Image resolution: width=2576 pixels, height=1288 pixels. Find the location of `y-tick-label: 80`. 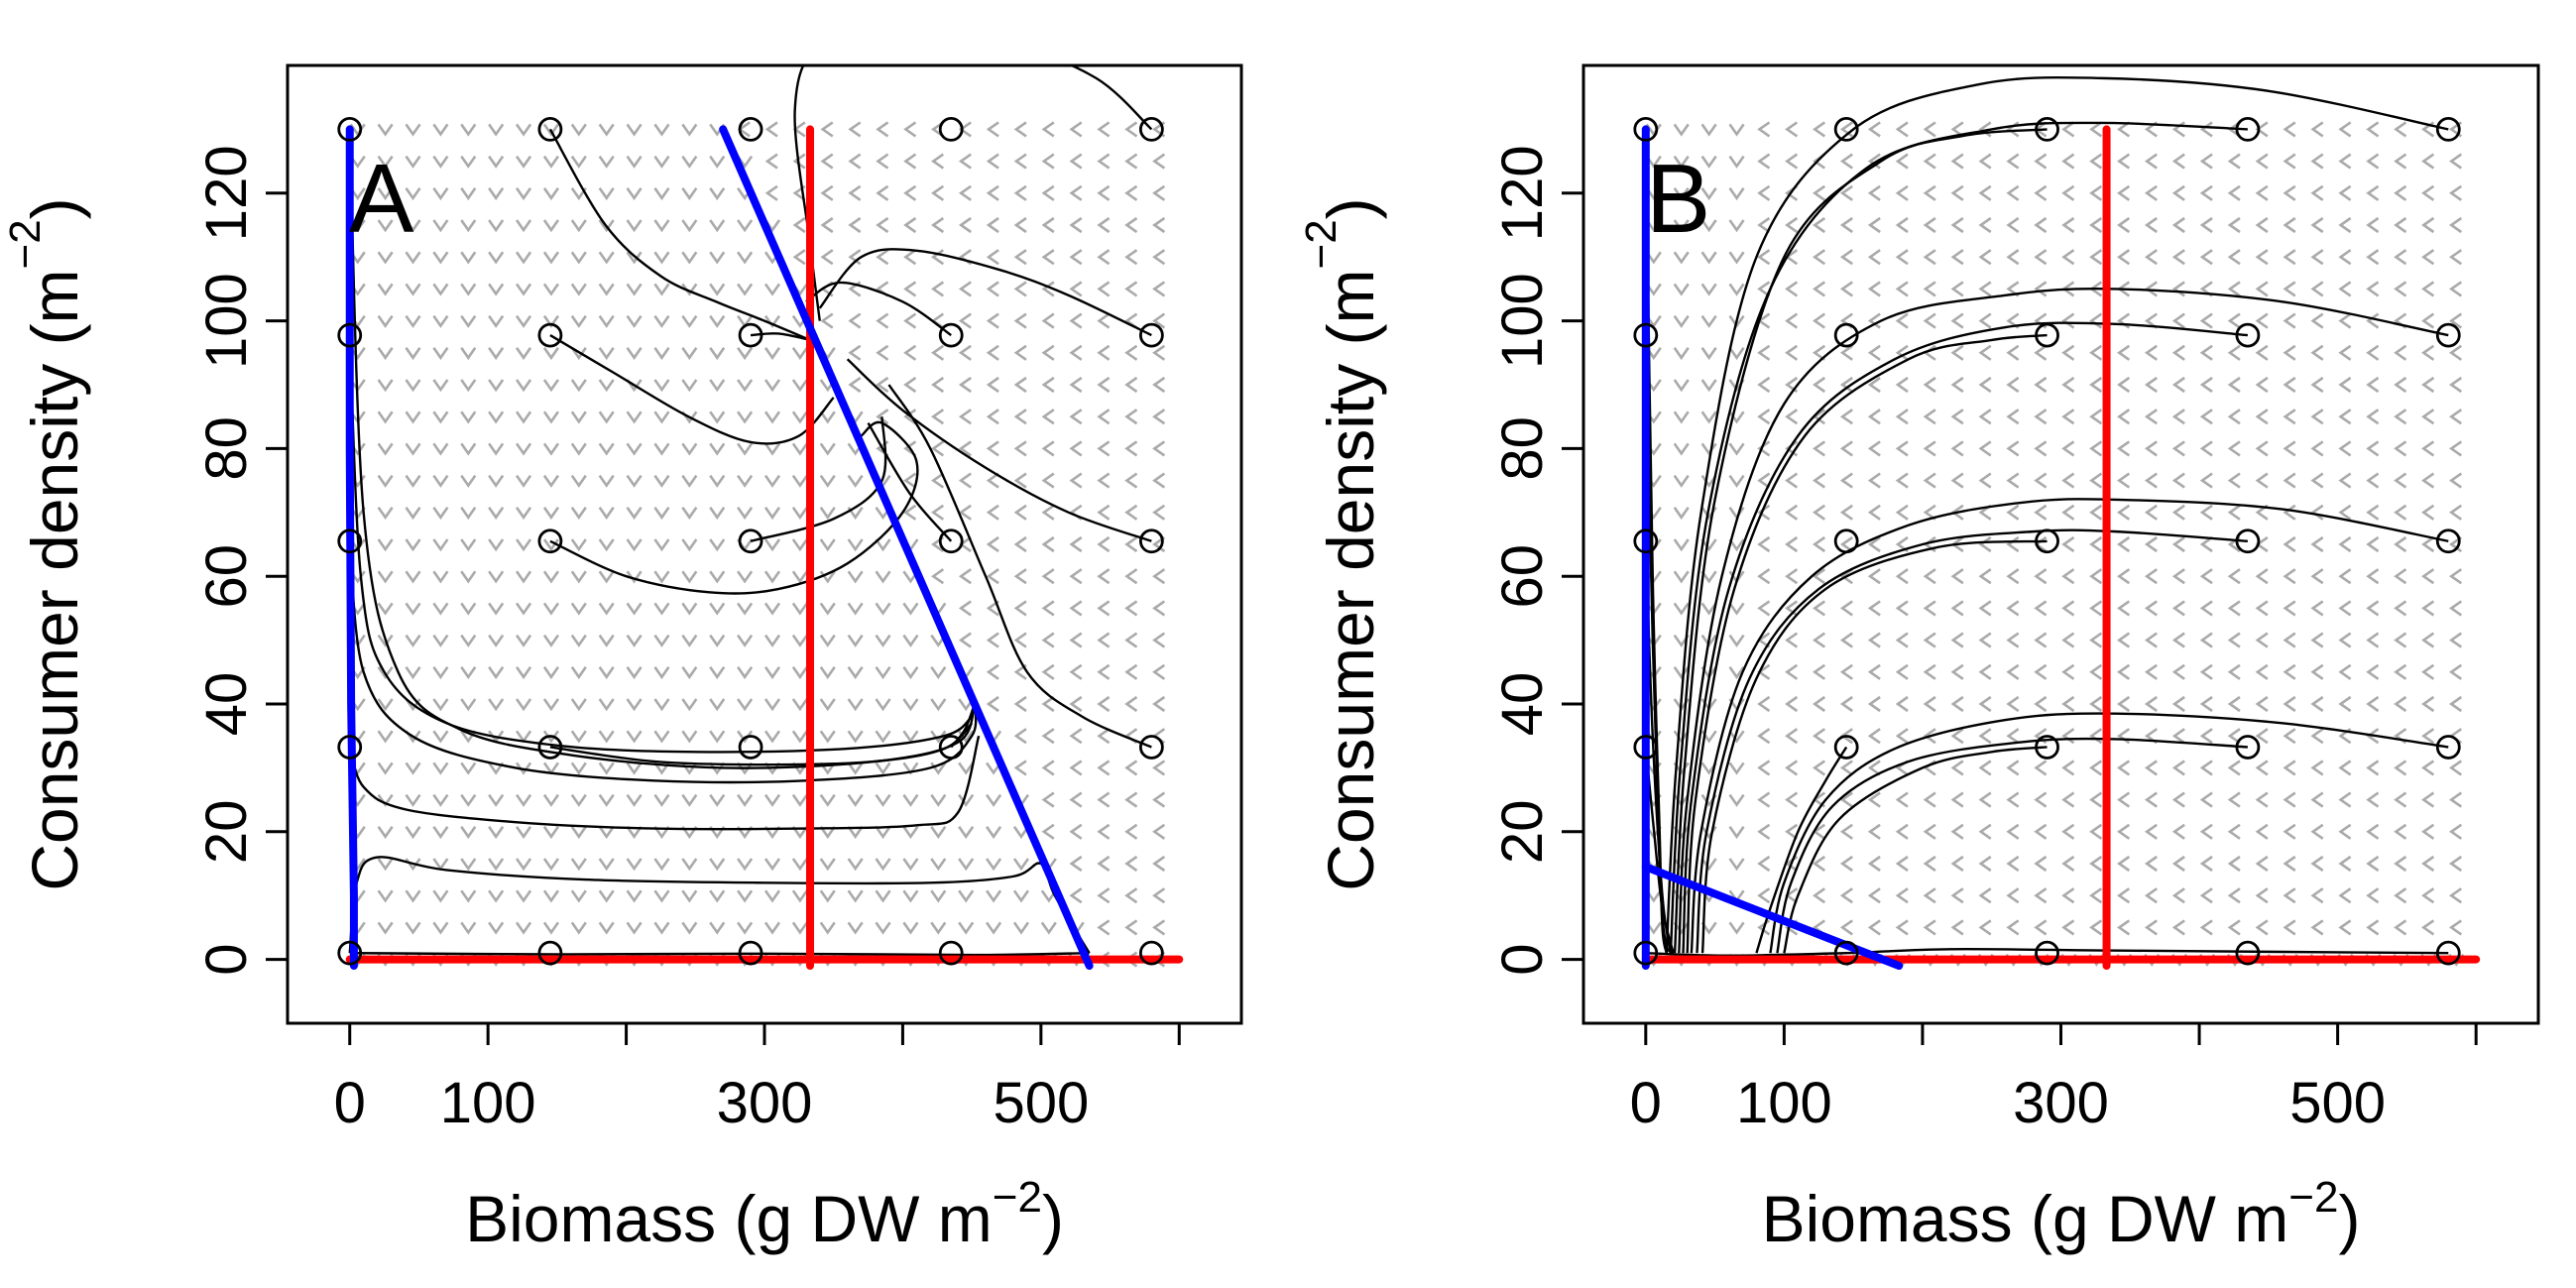

y-tick-label: 80 is located at coordinates (226, 448).